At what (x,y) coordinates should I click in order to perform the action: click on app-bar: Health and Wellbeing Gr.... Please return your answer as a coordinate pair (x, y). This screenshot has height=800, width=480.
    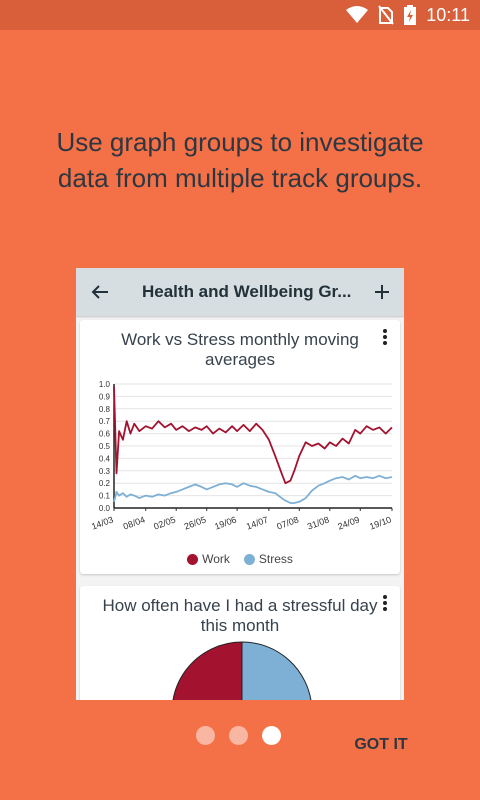
    Looking at the image, I should click on (240, 292).